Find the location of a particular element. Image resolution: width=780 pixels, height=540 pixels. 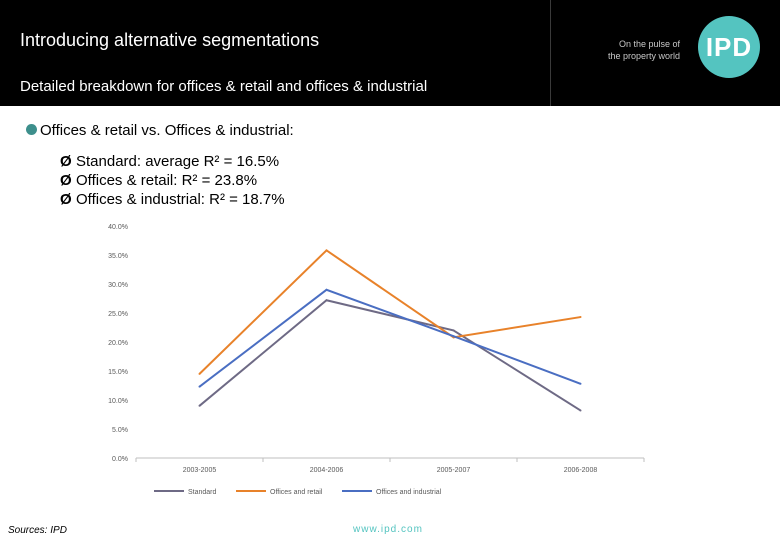

sub-bullet-text: Standard: average R² = 16.5% is located at coordinates (178, 161).